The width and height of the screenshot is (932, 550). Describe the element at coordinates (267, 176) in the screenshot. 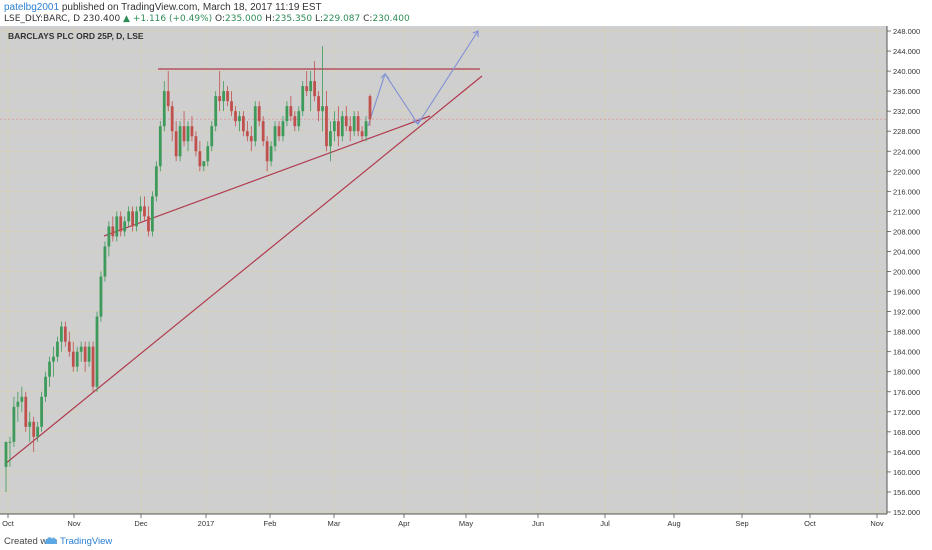

I see `rising-trendline` at that location.